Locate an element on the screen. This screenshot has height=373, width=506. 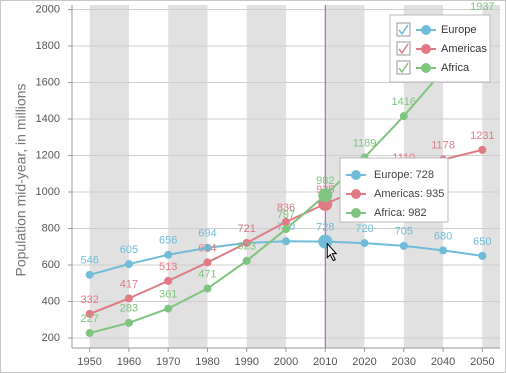
data-label: 546 is located at coordinates (89, 261).